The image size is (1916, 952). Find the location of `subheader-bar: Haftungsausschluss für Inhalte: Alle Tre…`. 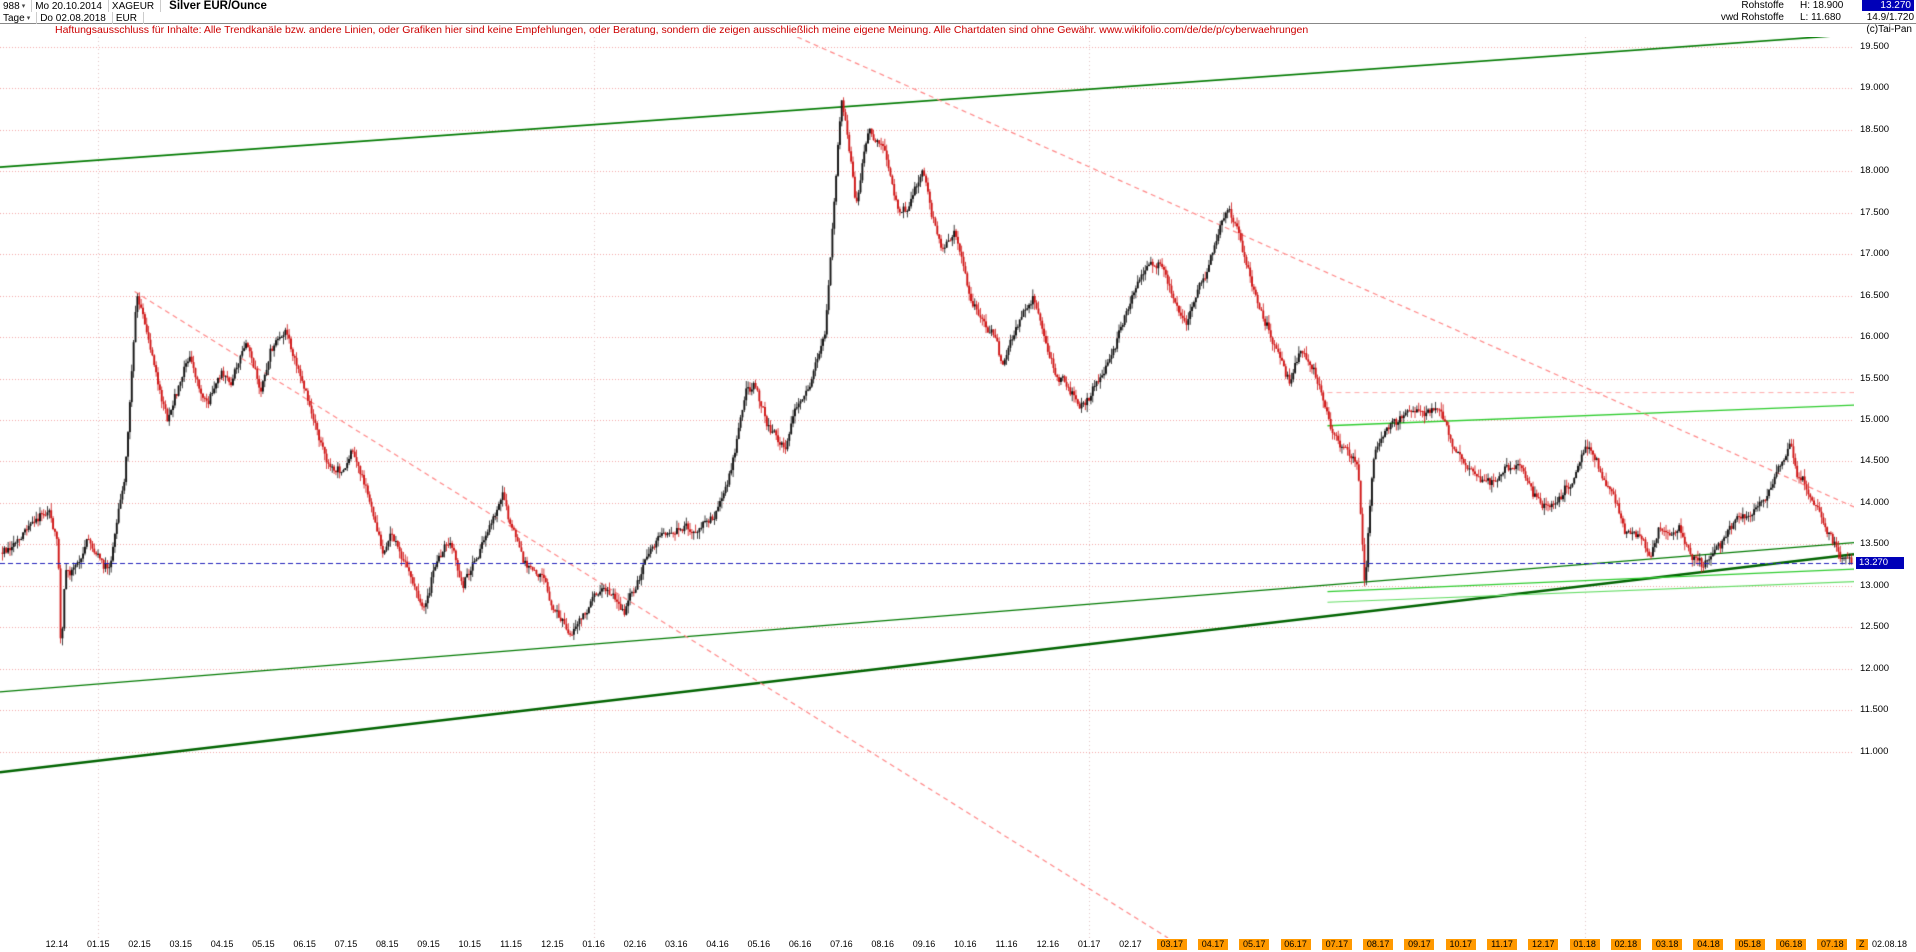

subheader-bar: Haftungsausschluss für Inhalte: Alle Tre… is located at coordinates (958, 30).